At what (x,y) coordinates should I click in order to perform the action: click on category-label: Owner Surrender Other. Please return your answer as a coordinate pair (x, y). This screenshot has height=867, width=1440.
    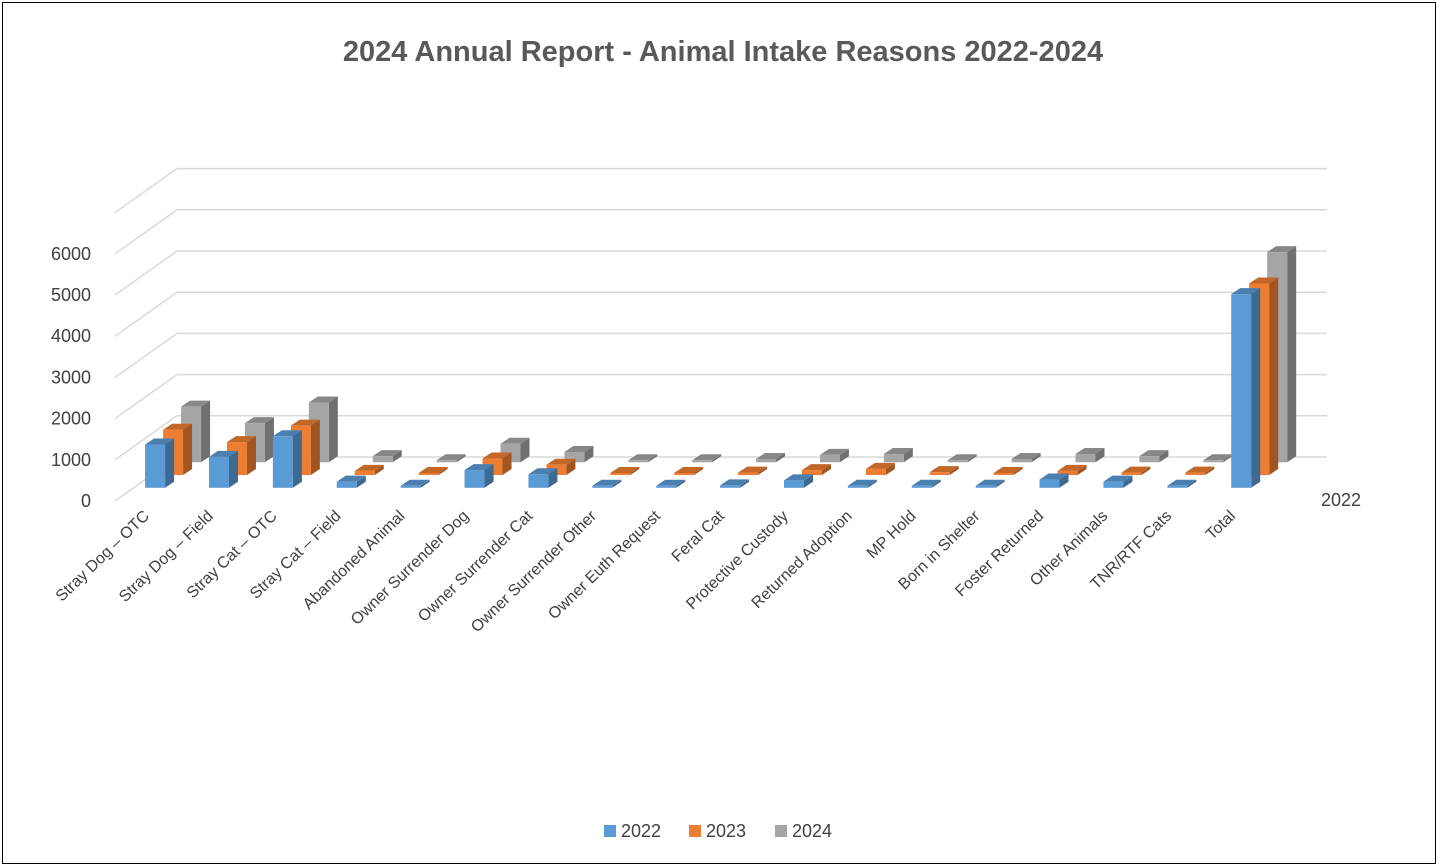
    Looking at the image, I should click on (534, 571).